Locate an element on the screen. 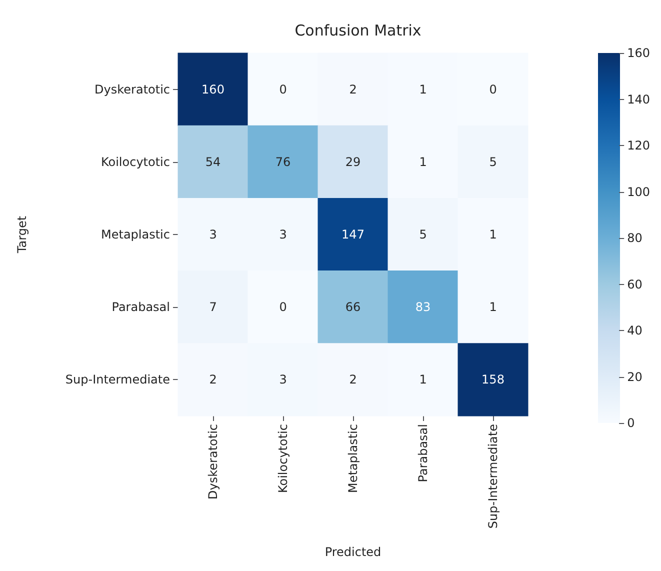 The width and height of the screenshot is (661, 571). y-tick-label: Koilocytotic is located at coordinates (135, 161).